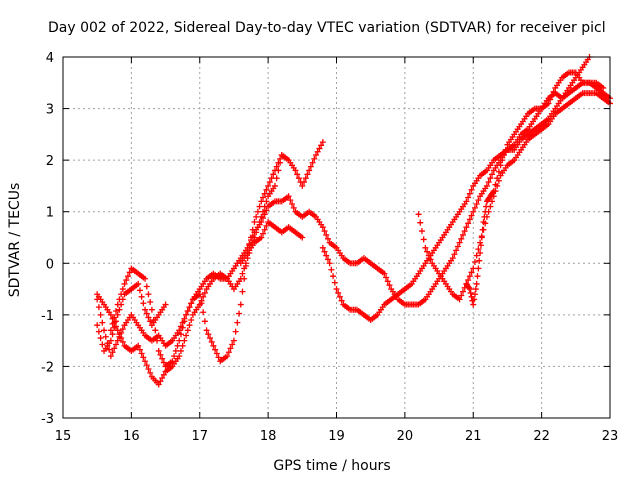  Describe the element at coordinates (63, 436) in the screenshot. I see `x-tick-label: 15` at that location.